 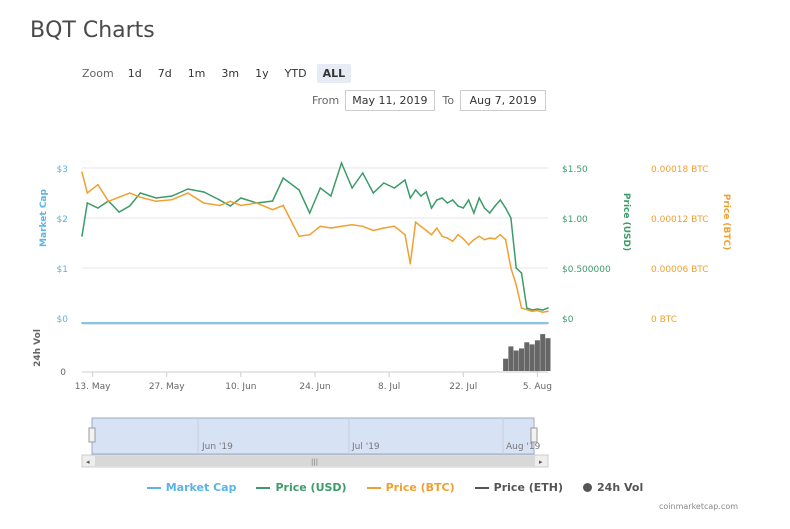 What do you see at coordinates (680, 170) in the screenshot?
I see `btc-tick-3: 0.00018 BTC` at bounding box center [680, 170].